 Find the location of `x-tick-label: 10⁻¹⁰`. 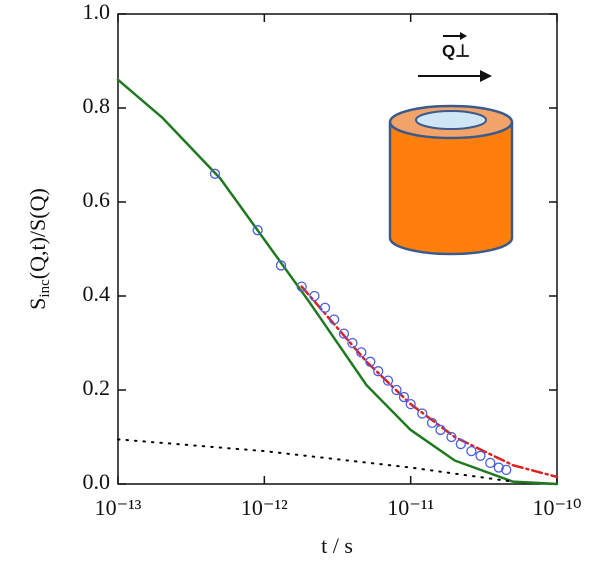

x-tick-label: 10⁻¹⁰ is located at coordinates (556, 507).